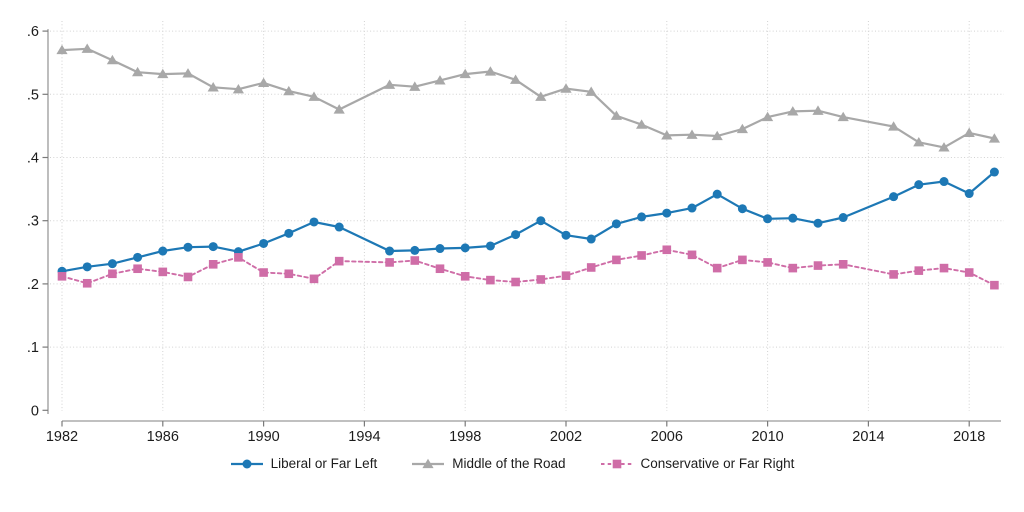 The image size is (1024, 512). Describe the element at coordinates (303, 463) in the screenshot. I see `legend-item-liberal-or-far-left: Liberal or Far Left` at that location.